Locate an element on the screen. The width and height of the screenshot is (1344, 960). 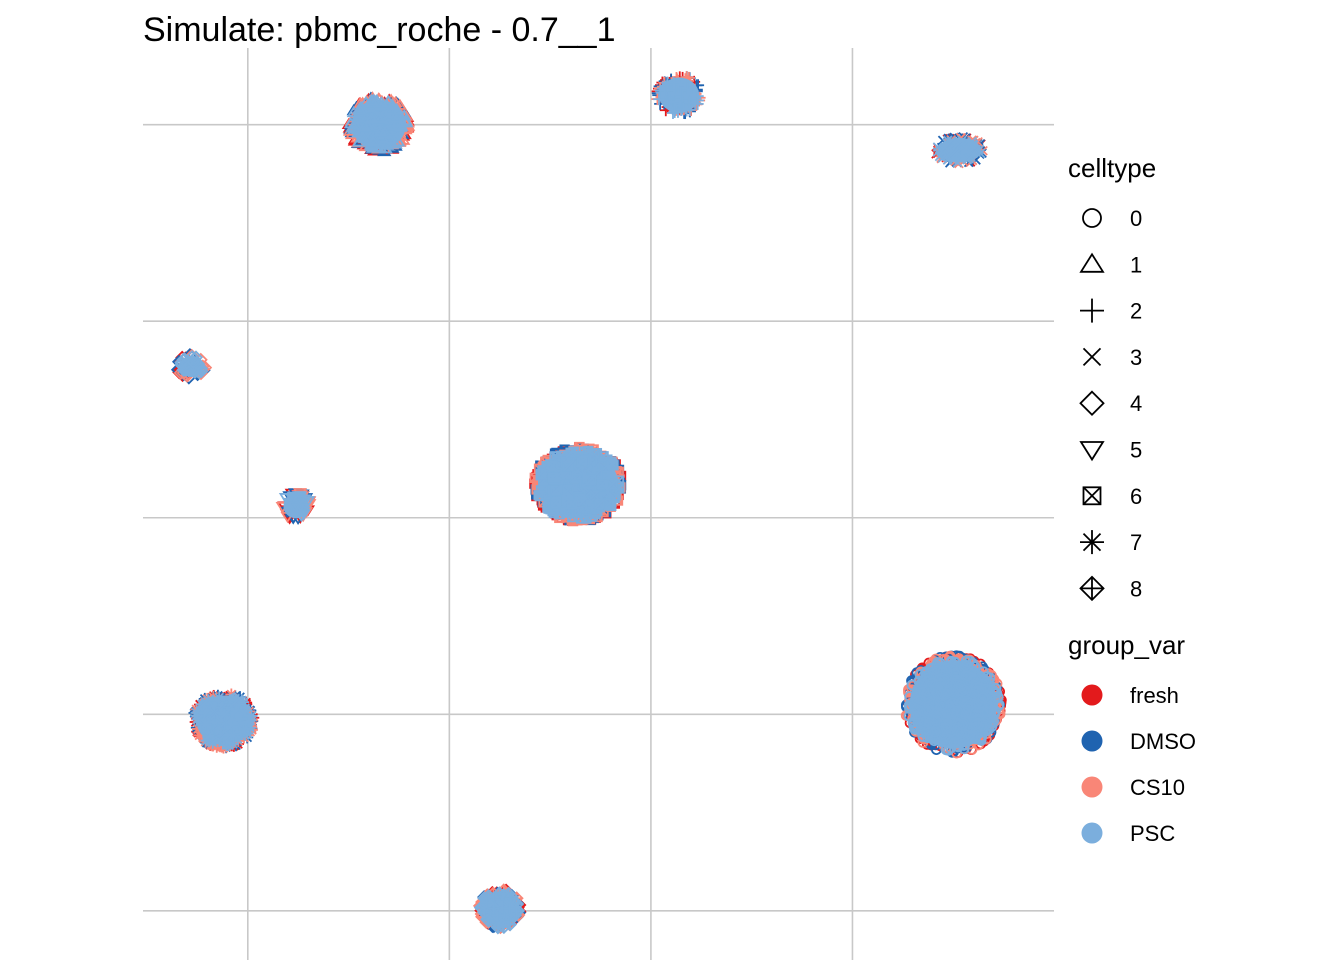
legend-color-key-CS10 is located at coordinates (1092, 787).